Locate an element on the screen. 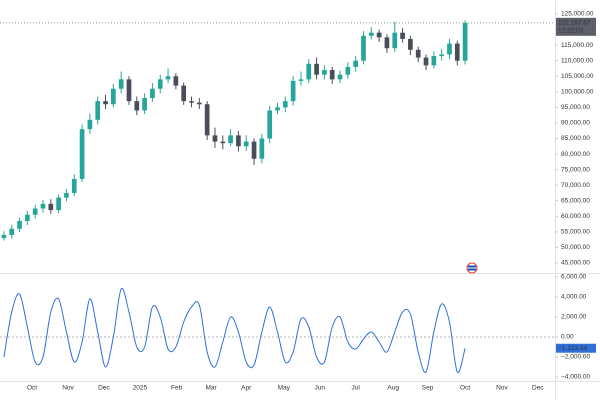  x-tick-label: Sep is located at coordinates (428, 388).